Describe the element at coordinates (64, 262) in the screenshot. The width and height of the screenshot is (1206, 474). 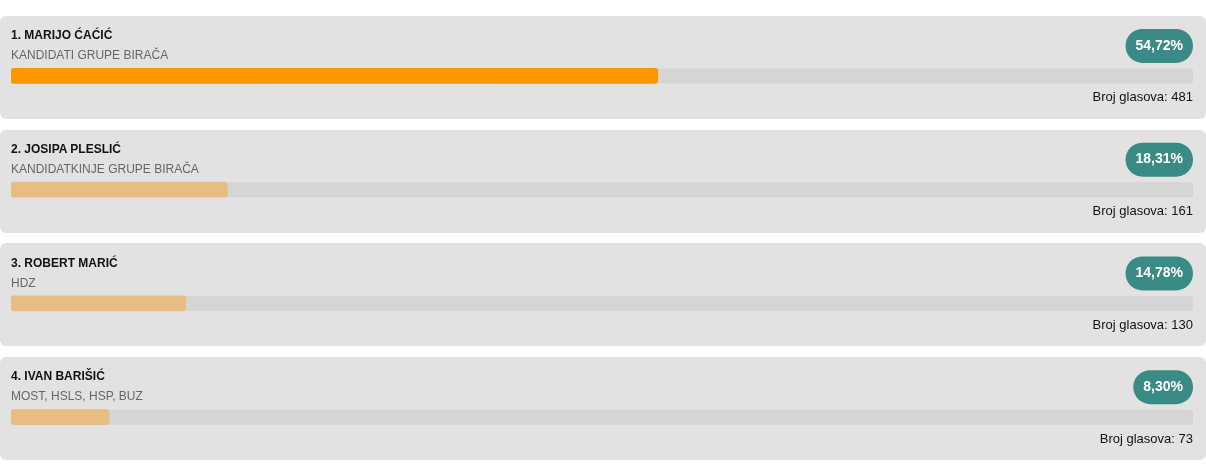
I see `y-tick-label: 3. ROBERT MARIĆ` at that location.